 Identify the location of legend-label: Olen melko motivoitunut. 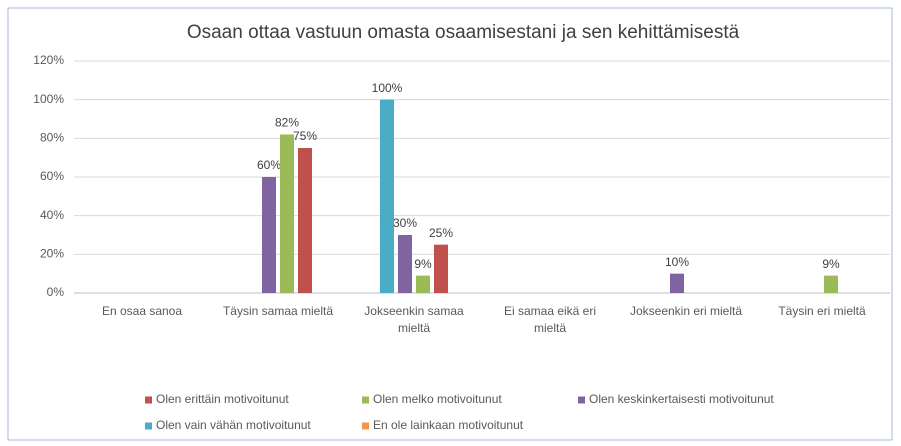
(437, 399).